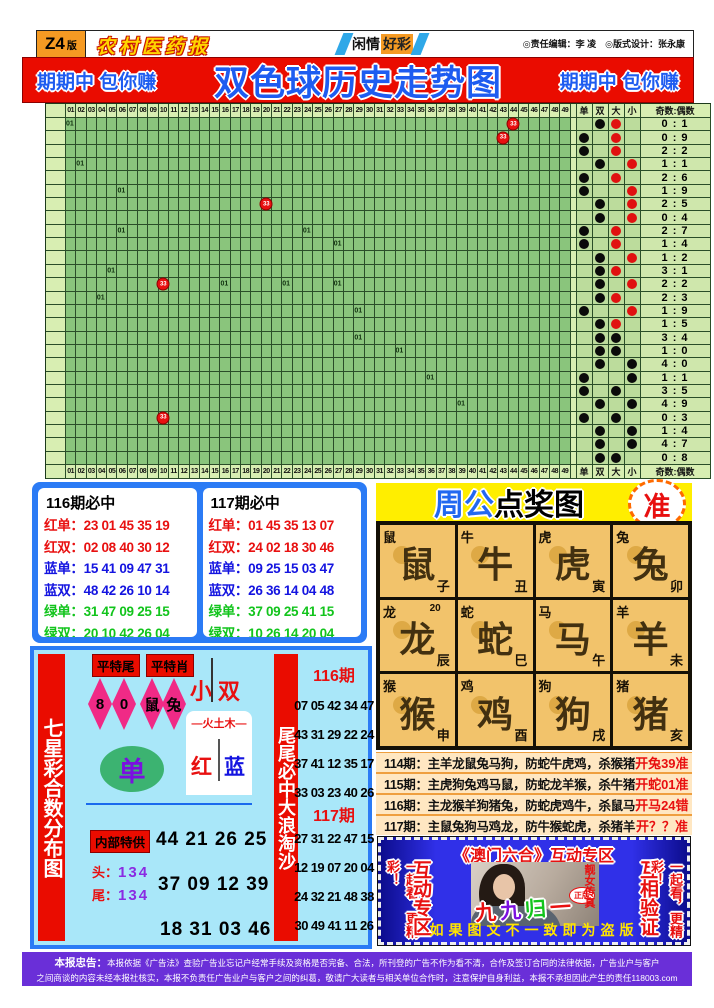 The image size is (714, 1008). Describe the element at coordinates (421, 472) in the screenshot. I see `column-header: 35` at that location.